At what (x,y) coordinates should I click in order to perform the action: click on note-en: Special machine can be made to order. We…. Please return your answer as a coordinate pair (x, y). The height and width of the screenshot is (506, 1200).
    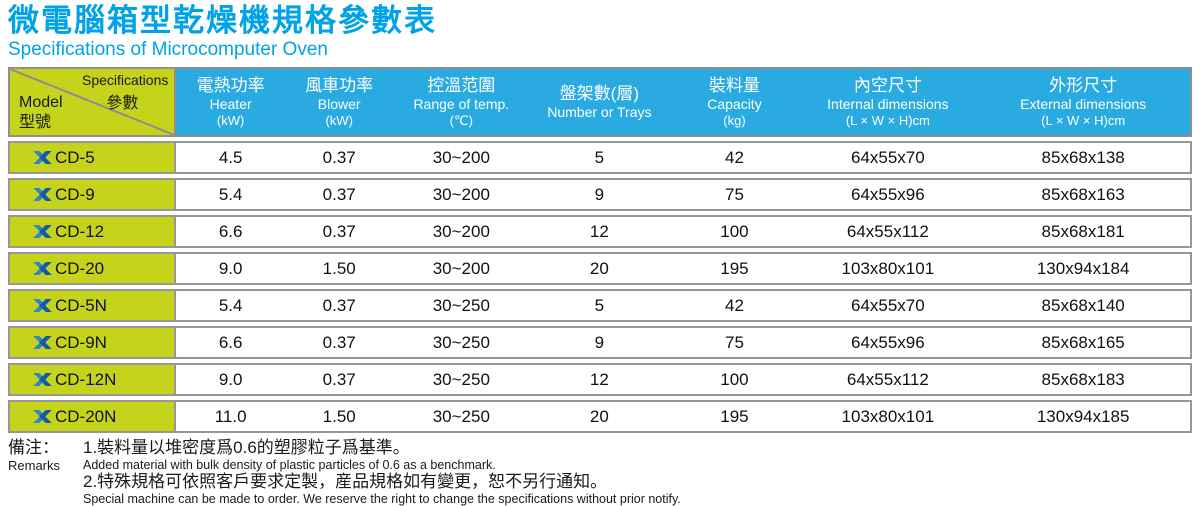
    Looking at the image, I should click on (382, 499).